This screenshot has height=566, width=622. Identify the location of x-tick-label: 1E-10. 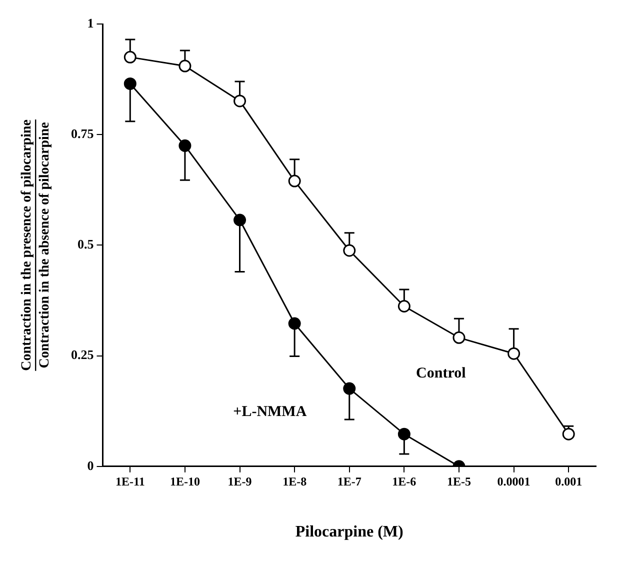
(185, 481).